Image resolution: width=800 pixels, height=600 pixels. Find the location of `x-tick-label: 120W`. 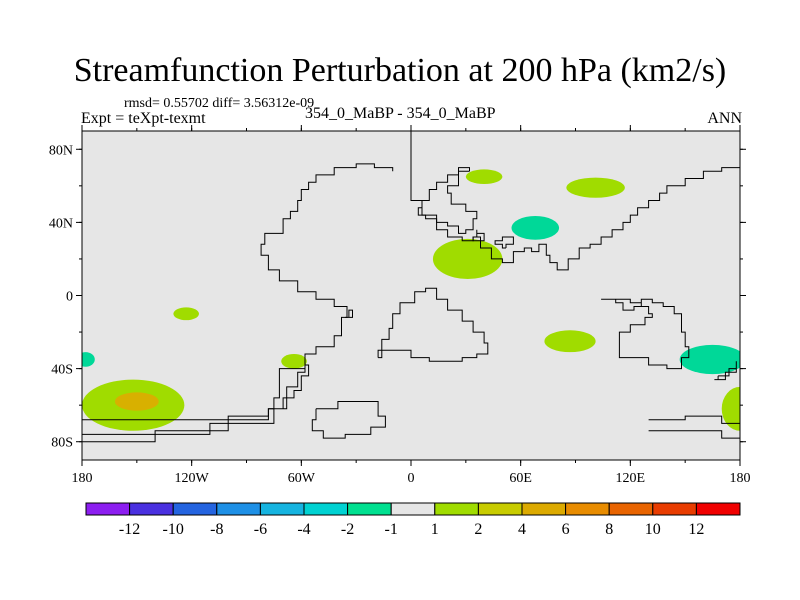

x-tick-label: 120W is located at coordinates (192, 478).